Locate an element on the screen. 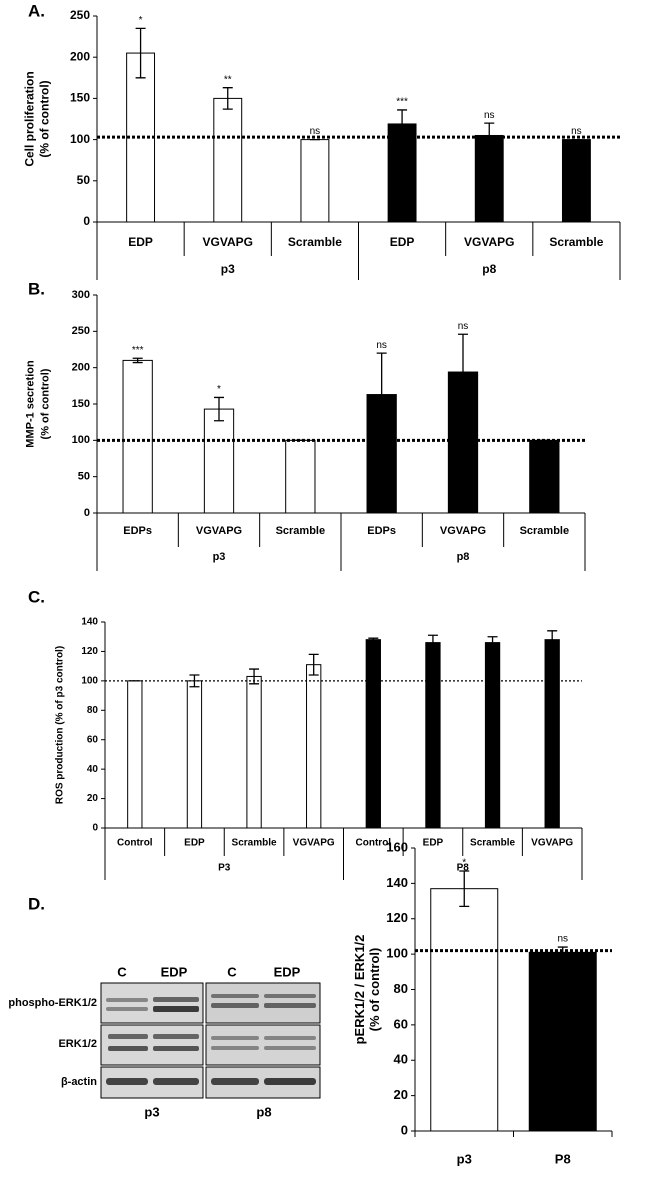 The image size is (666, 1198). panel-label: B. is located at coordinates (36, 288).